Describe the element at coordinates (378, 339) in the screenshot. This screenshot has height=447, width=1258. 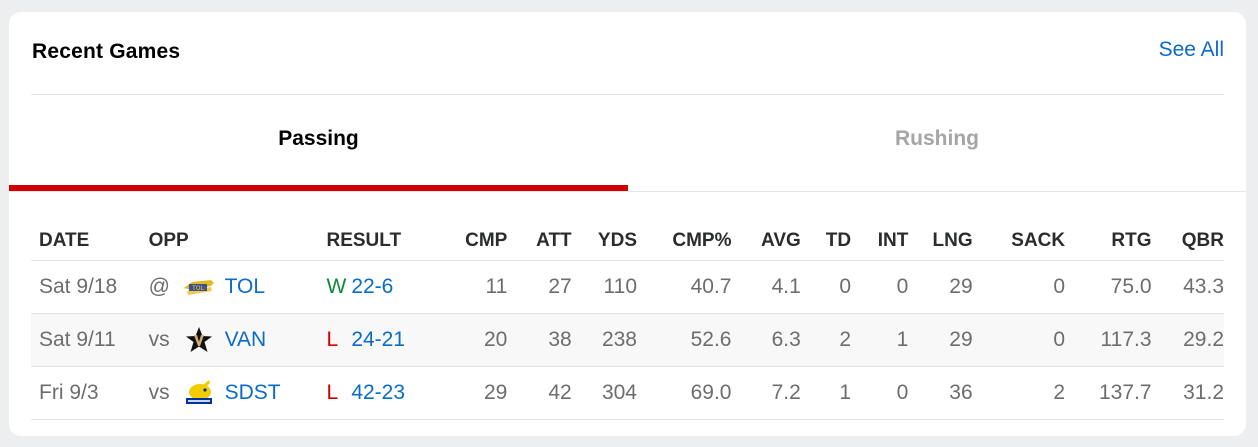
I see `score-link: 24-21` at that location.